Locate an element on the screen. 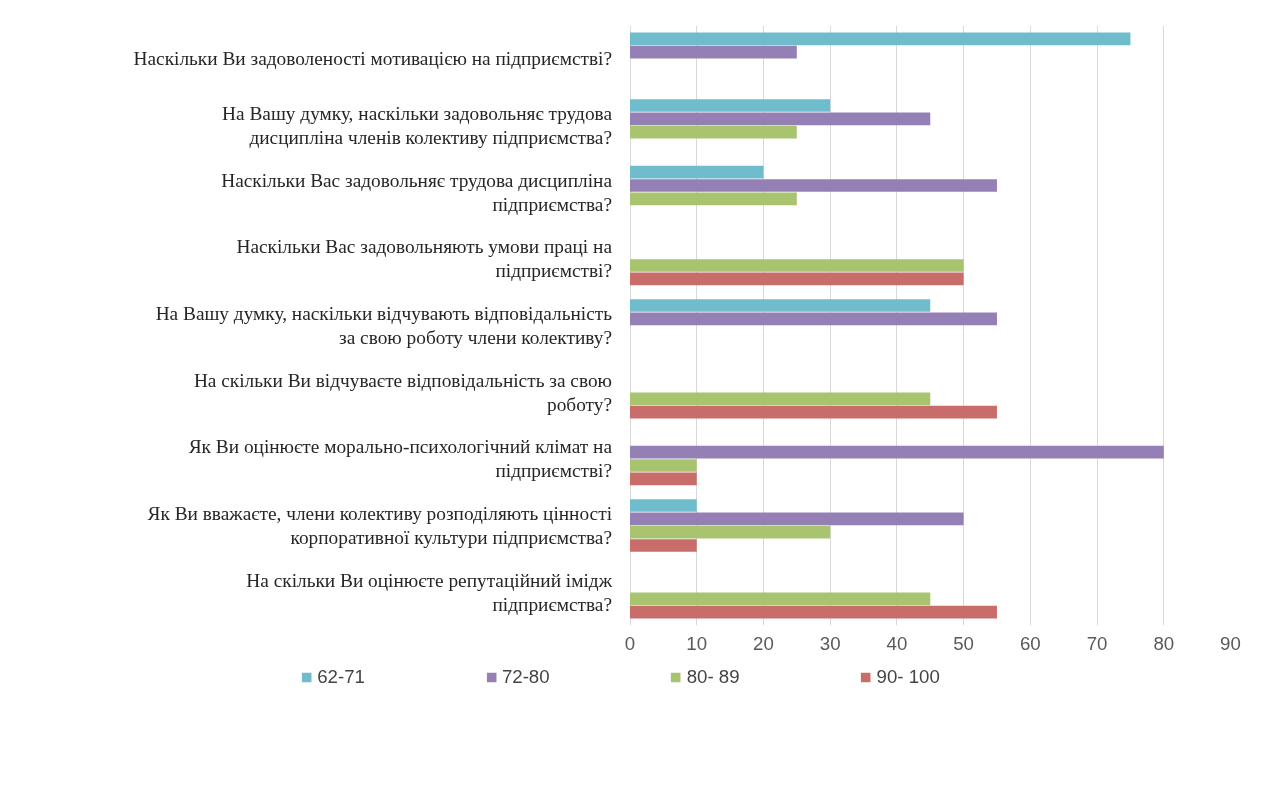 Image resolution: width=1275 pixels, height=787 pixels. y-tick-label: На Вашу думку, наскільки задовольняє трудова дисципліна членів колективу підприємства? is located at coordinates (417, 125).